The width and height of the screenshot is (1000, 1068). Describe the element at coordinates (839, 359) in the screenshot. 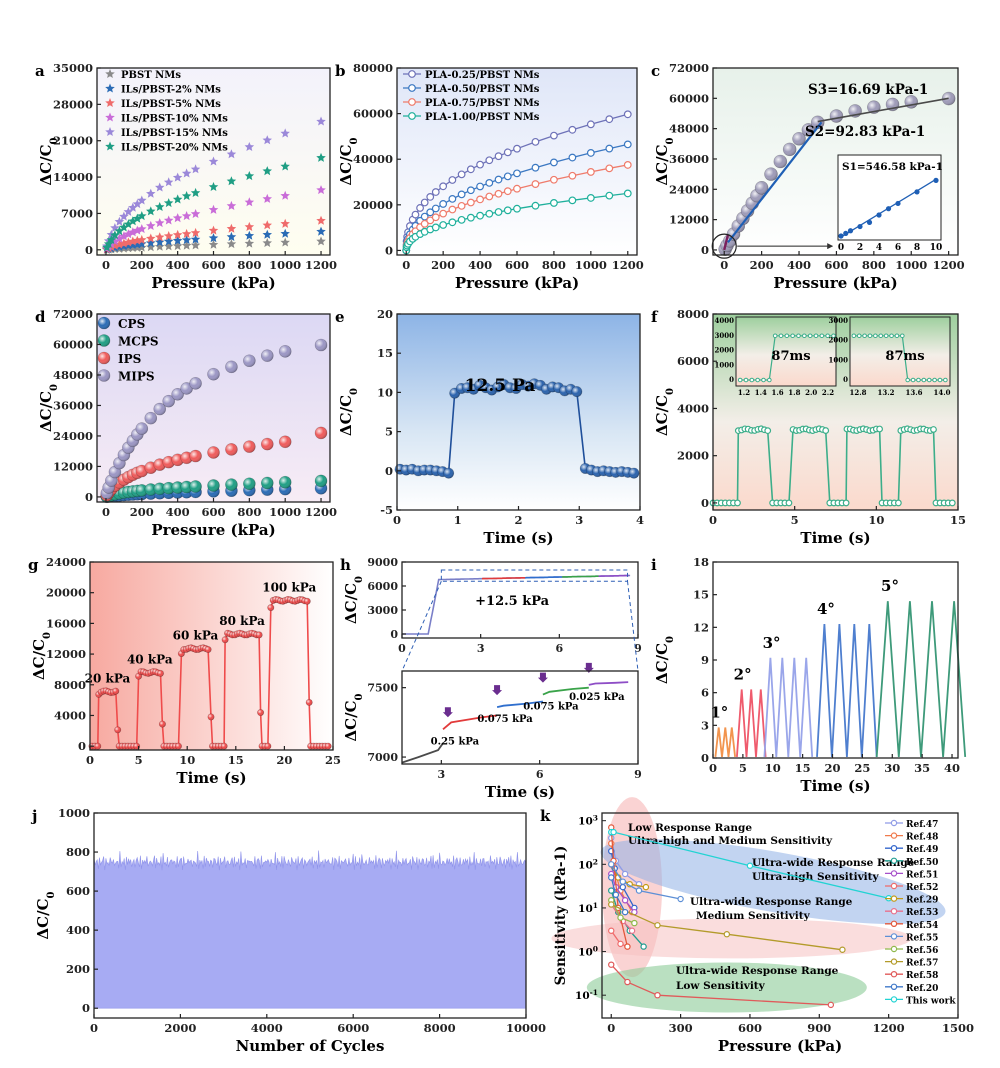

I see `inset-tick-label: 1000` at that location.